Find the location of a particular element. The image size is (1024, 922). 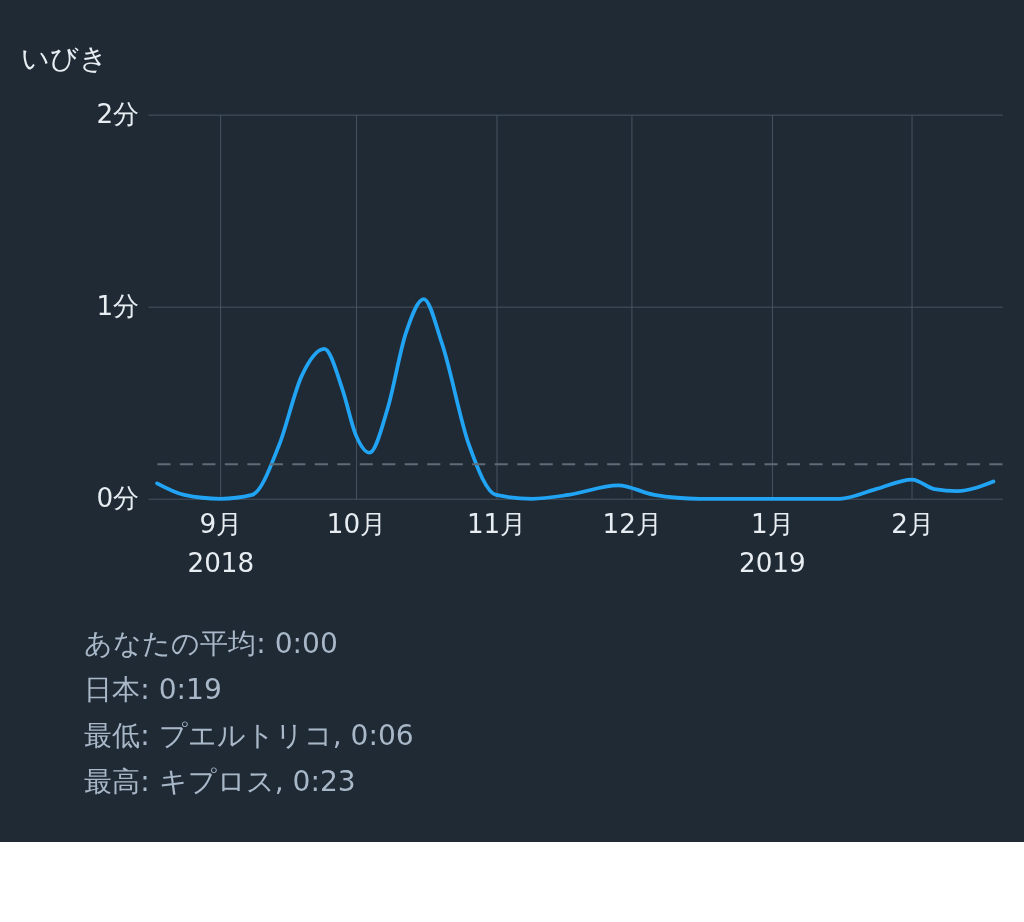

text: 日本: 0:19 is located at coordinates (153, 690).